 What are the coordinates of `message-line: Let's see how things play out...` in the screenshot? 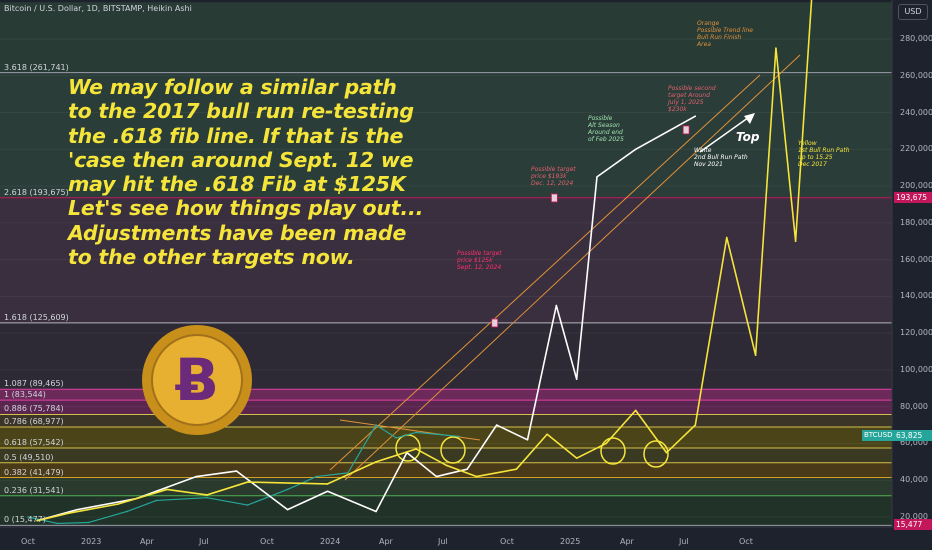 It's located at (246, 208).